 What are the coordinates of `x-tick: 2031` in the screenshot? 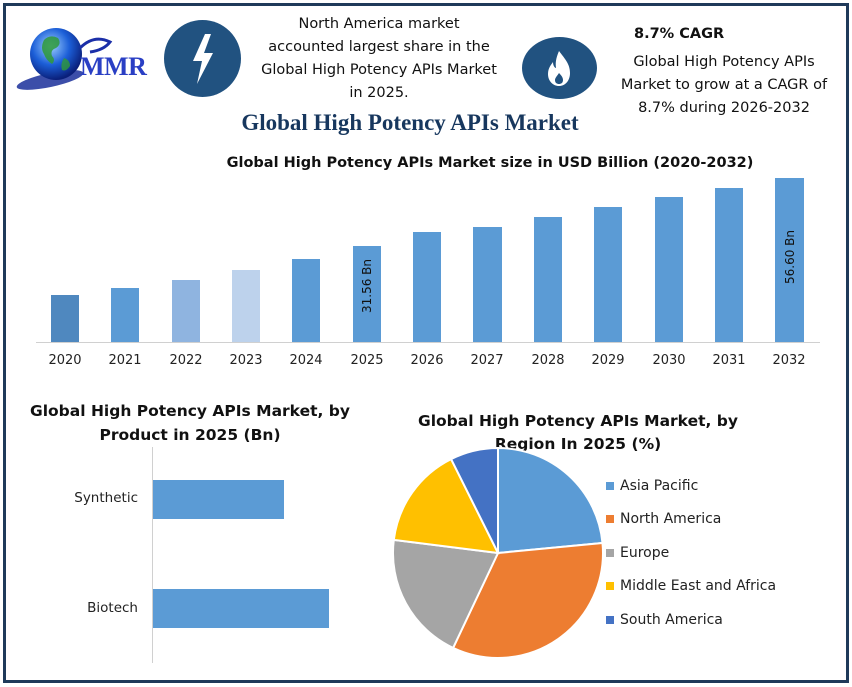 It's located at (729, 360).